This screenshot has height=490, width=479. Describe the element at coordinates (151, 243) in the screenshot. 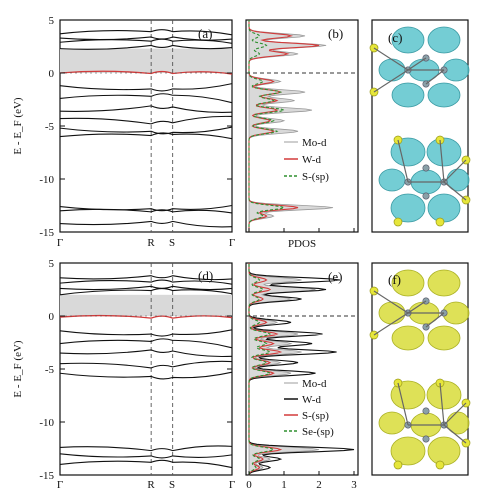

I see `panel-a-xtick-1: R` at that location.